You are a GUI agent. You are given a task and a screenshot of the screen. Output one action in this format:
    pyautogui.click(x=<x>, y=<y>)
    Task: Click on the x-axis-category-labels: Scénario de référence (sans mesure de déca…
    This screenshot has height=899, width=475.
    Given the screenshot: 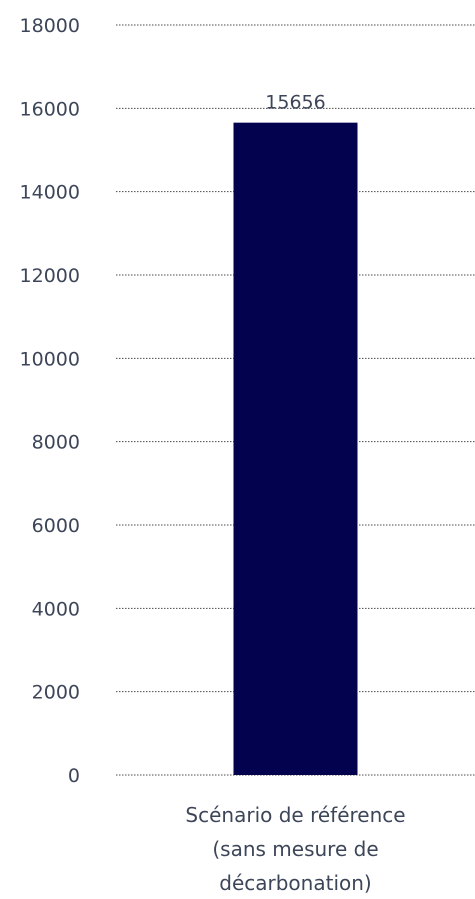 What is the action you would take?
    pyautogui.click(x=295, y=849)
    